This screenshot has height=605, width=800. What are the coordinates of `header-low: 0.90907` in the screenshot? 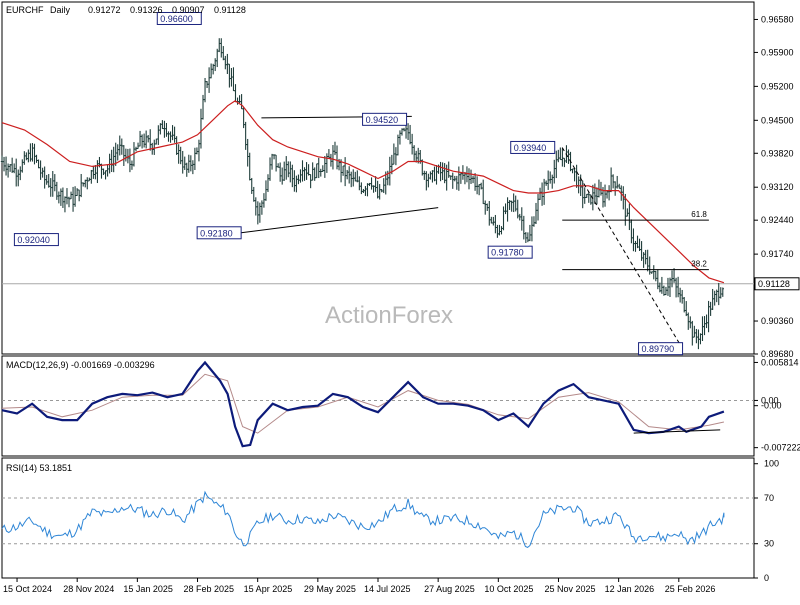 It's located at (188, 10).